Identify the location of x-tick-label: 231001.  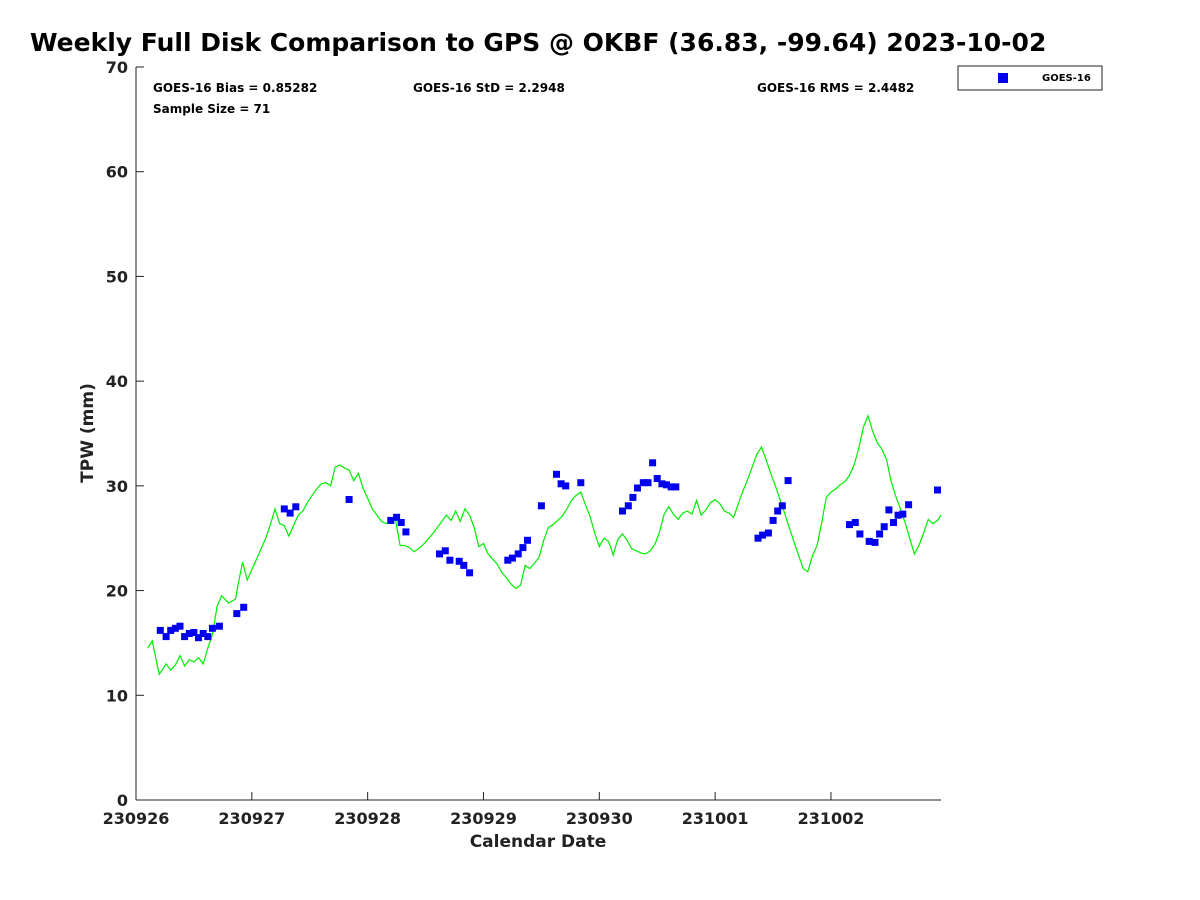
(715, 818).